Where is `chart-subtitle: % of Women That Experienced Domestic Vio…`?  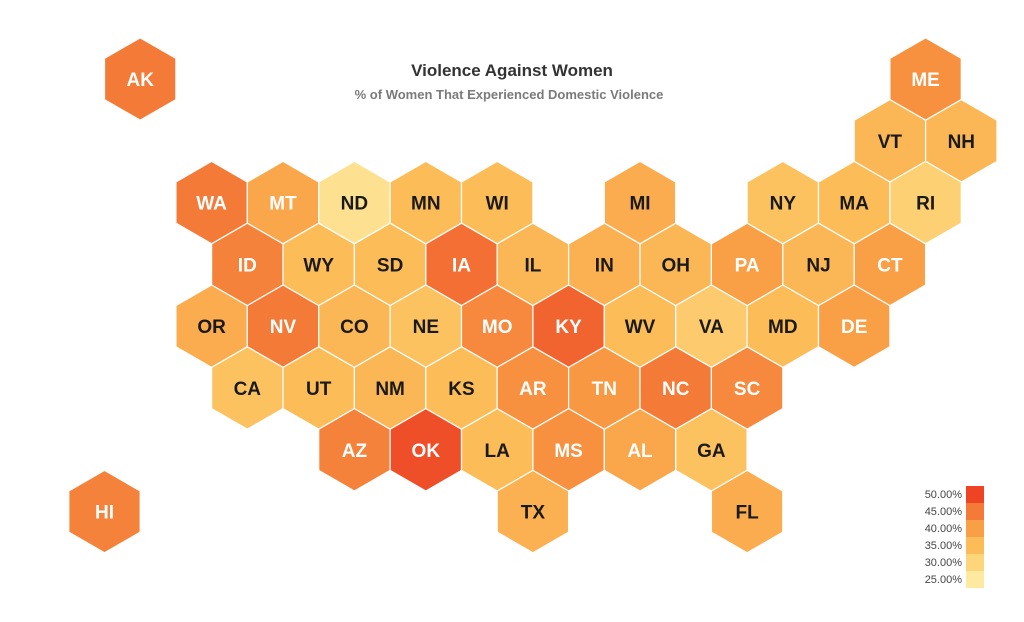 chart-subtitle: % of Women That Experienced Domestic Vio… is located at coordinates (509, 94).